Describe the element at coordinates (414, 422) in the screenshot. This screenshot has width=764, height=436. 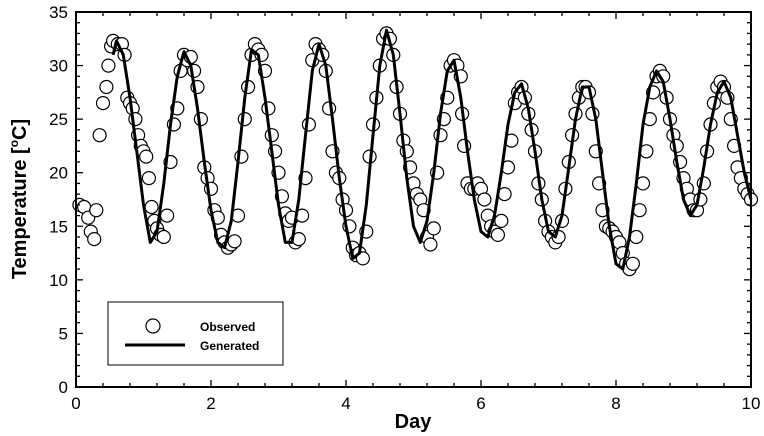
I see `x-axis-title: Day` at that location.